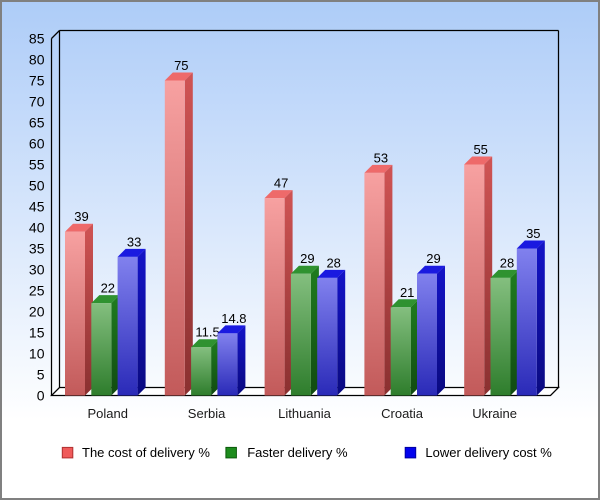 This screenshot has height=500, width=600. What do you see at coordinates (37, 312) in the screenshot?
I see `svg-text: 20` at bounding box center [37, 312].